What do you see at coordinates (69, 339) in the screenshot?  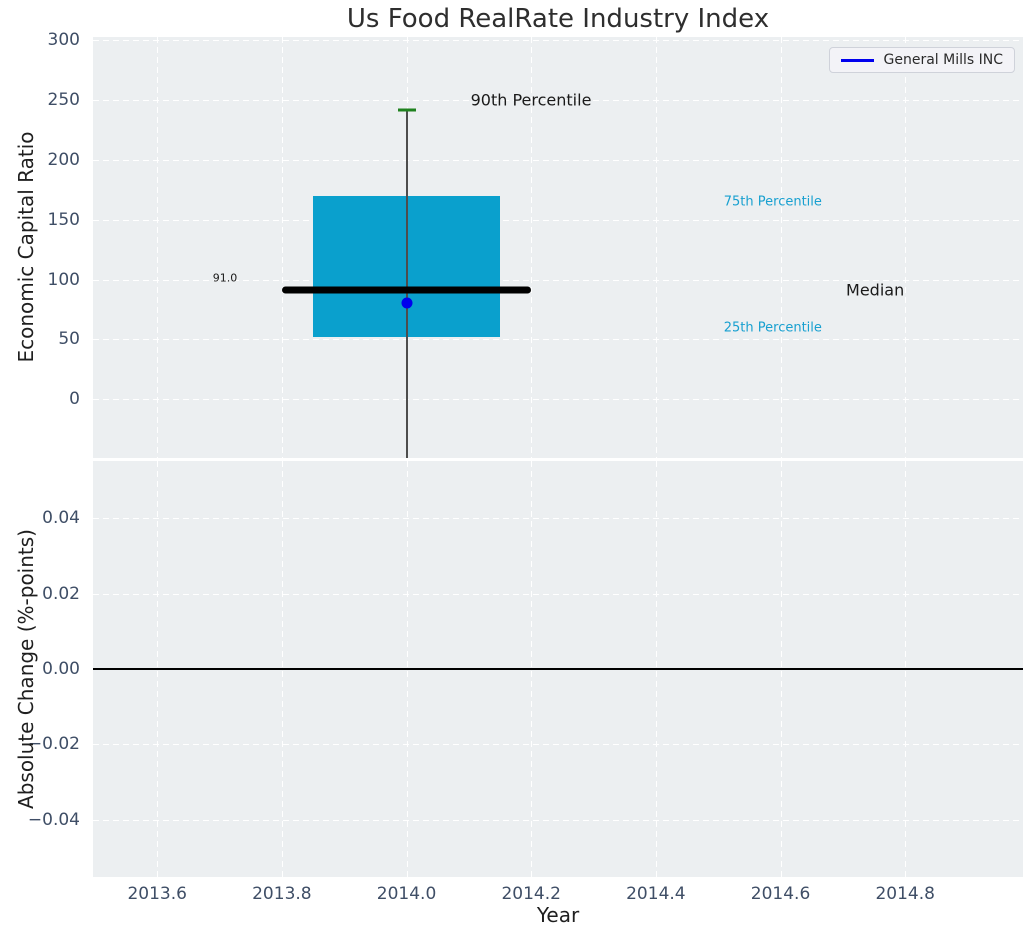 I see `y-tick-label: 50` at bounding box center [69, 339].